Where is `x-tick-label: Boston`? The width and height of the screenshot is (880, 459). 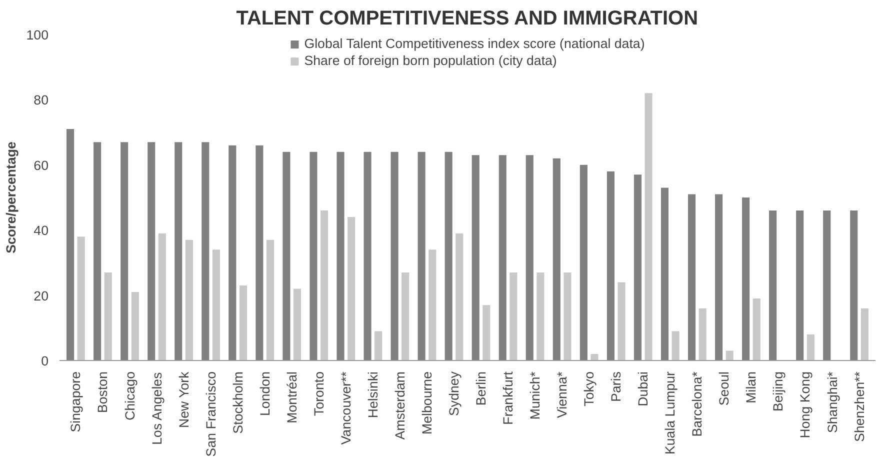 x-tick-label: Boston is located at coordinates (102, 392).